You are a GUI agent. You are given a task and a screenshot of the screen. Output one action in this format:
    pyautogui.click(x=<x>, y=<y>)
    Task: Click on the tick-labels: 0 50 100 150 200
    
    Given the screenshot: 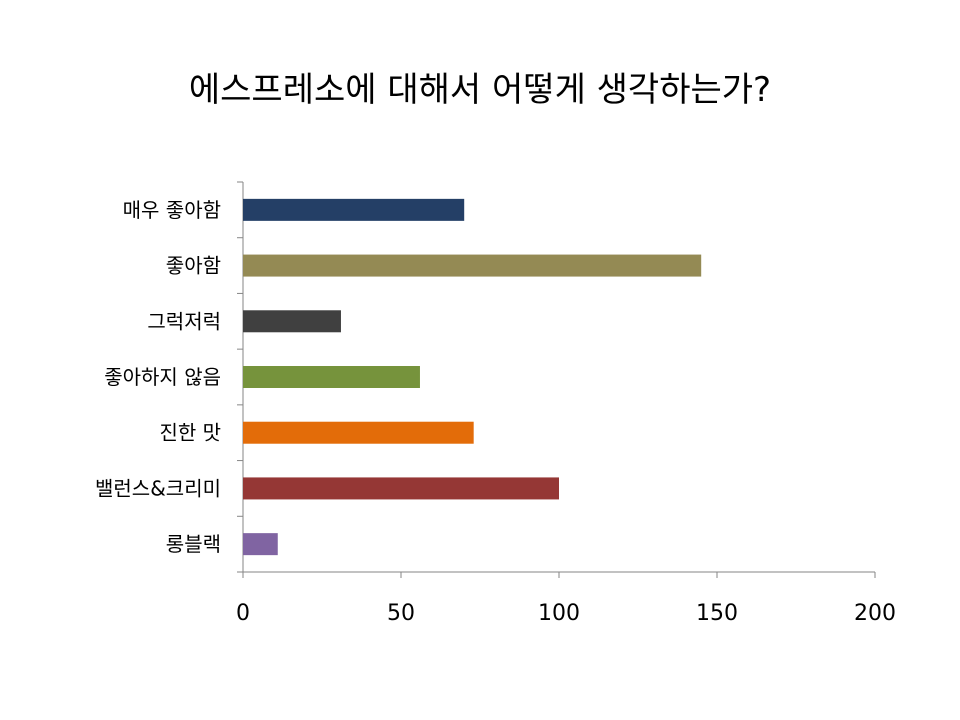 What is the action you would take?
    pyautogui.click(x=566, y=613)
    